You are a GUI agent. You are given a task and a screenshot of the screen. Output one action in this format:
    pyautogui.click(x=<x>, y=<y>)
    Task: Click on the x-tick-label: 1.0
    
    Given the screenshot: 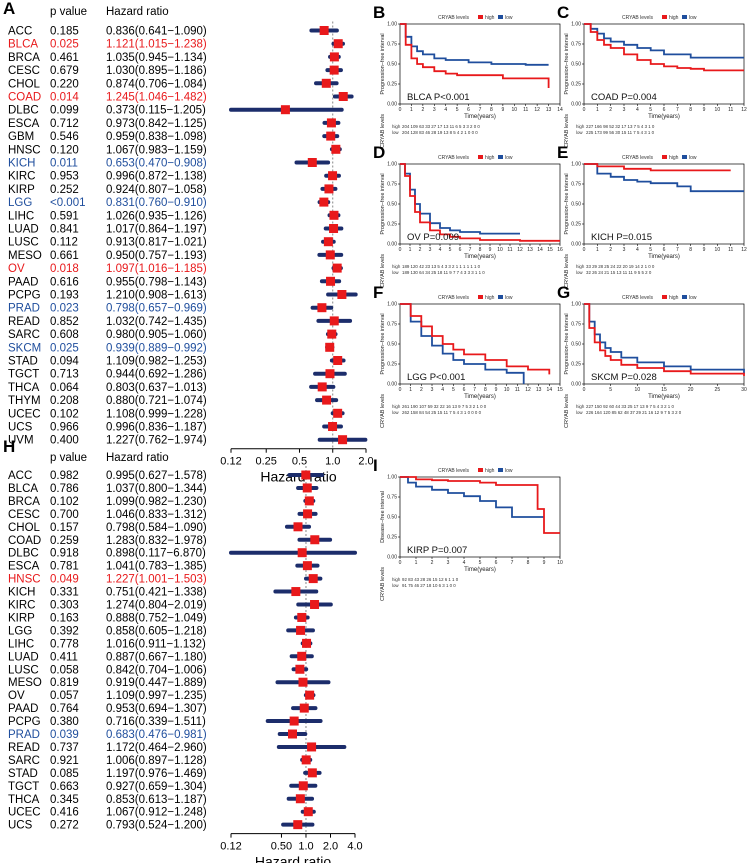 What is the action you would take?
    pyautogui.click(x=332, y=462)
    